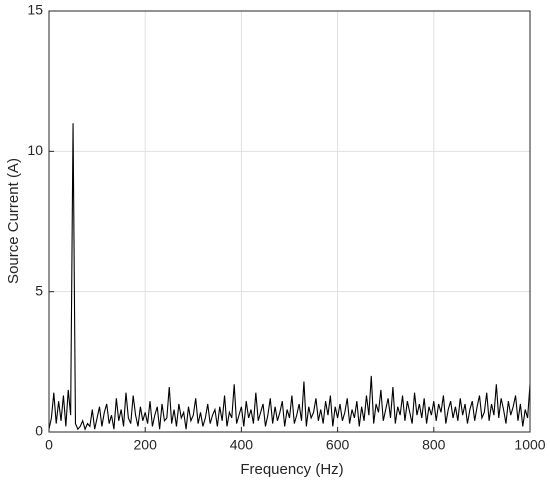 The width and height of the screenshot is (550, 487). I want to click on y-tick-label: 0, so click(39, 431).